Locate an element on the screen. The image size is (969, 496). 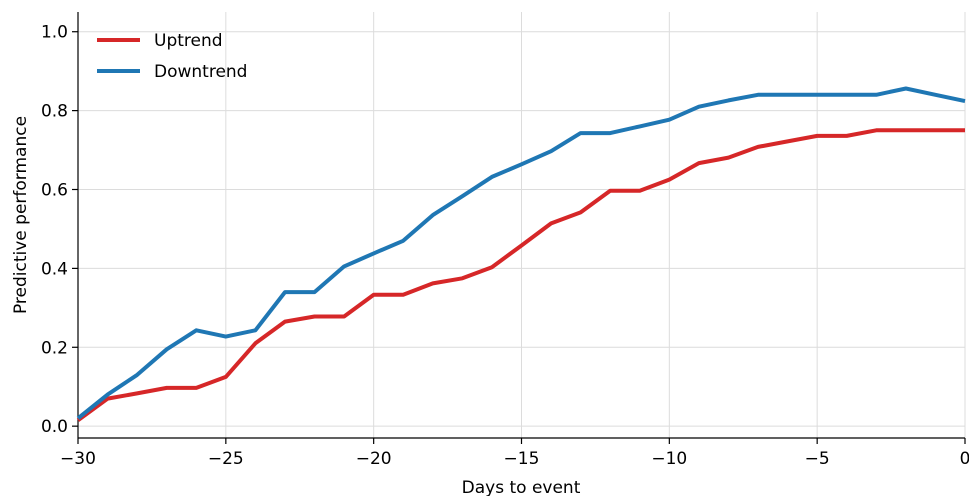
y-tick-label: 0.6 is located at coordinates (54, 191).